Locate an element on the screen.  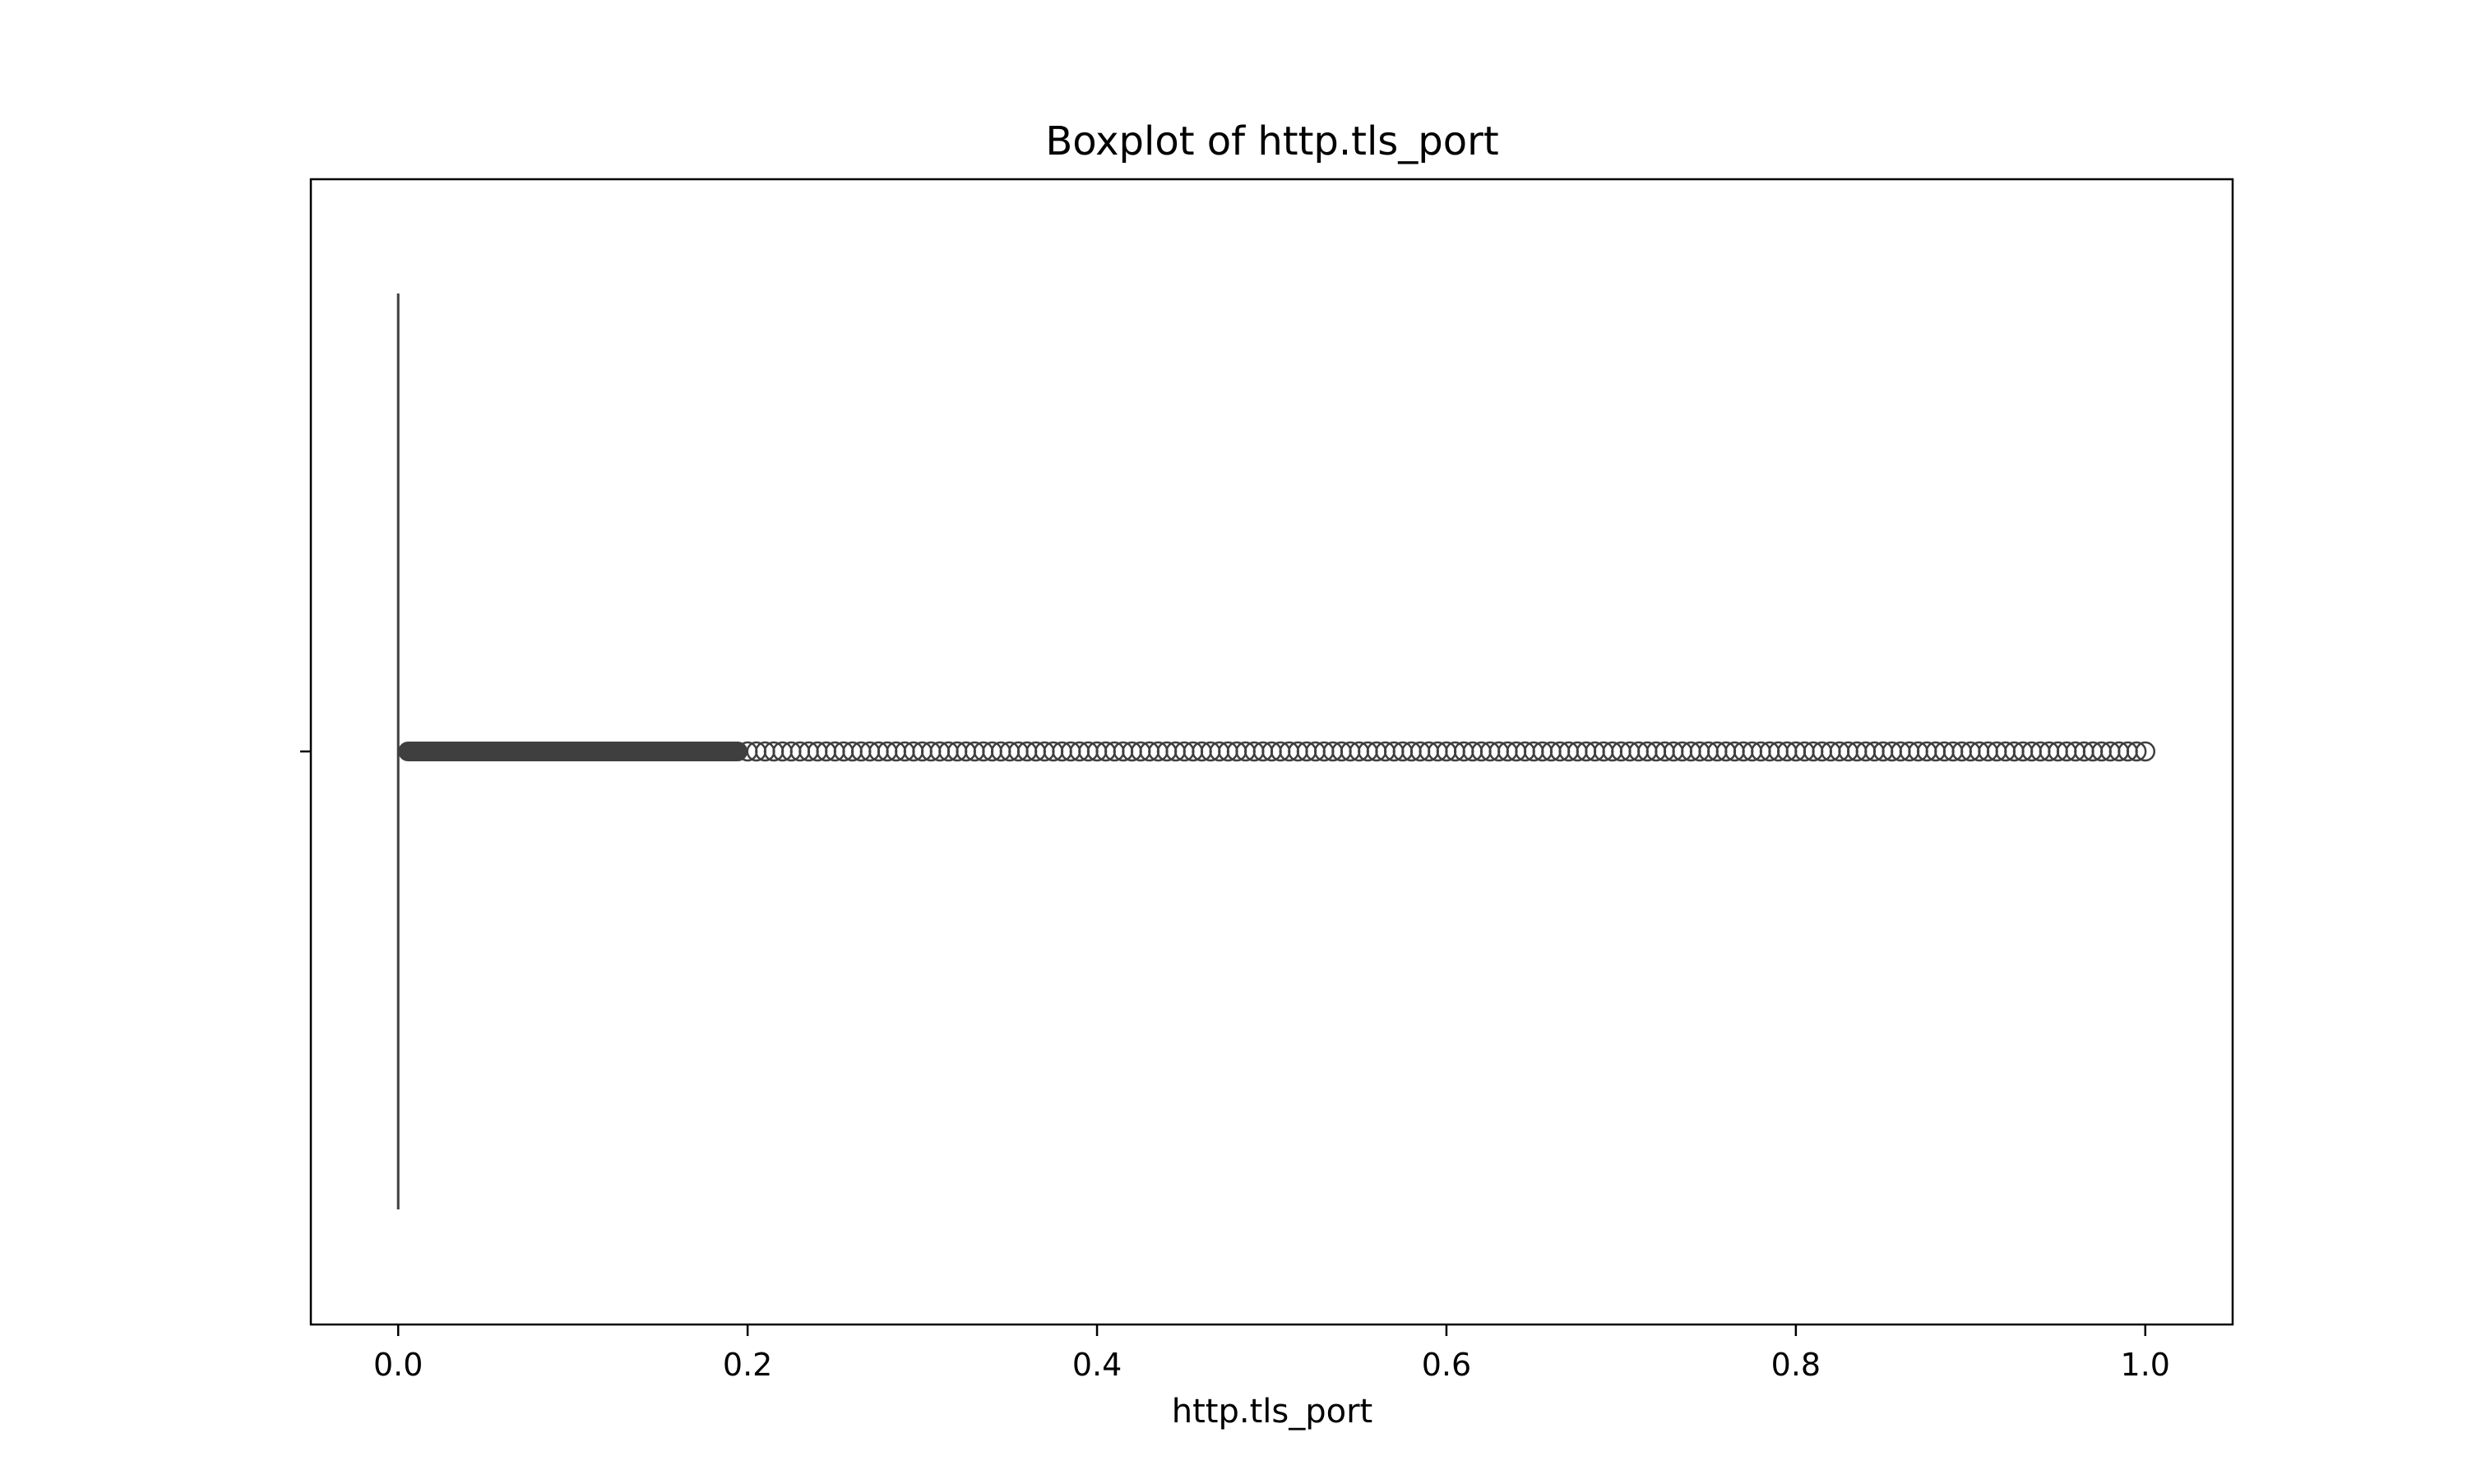
x-tick-label: 0.4 is located at coordinates (1097, 1365).